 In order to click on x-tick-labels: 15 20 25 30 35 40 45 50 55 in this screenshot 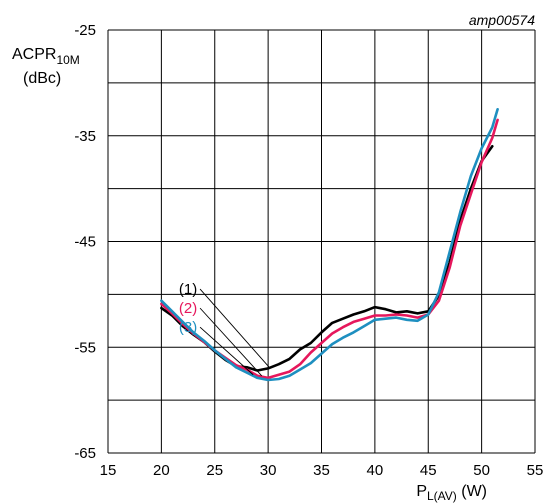, I will do `click(322, 470)`.